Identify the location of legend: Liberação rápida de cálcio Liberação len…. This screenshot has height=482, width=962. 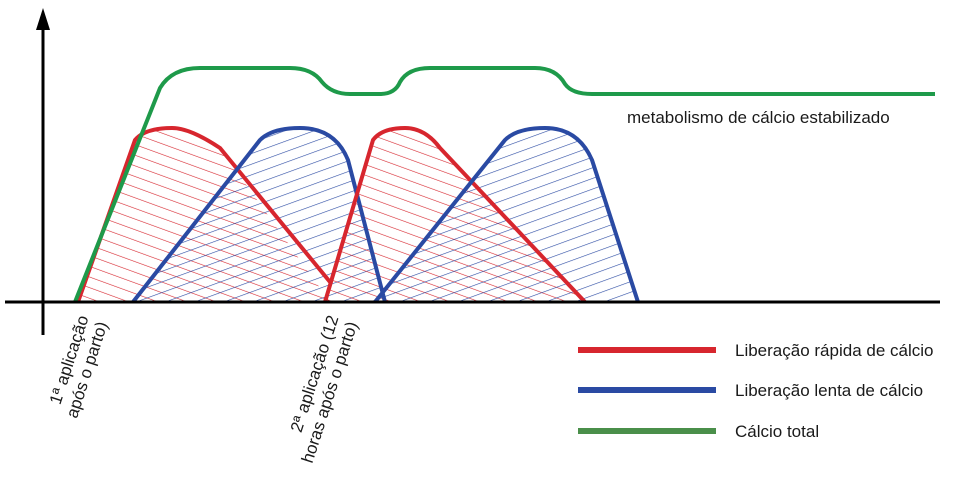
(755, 391).